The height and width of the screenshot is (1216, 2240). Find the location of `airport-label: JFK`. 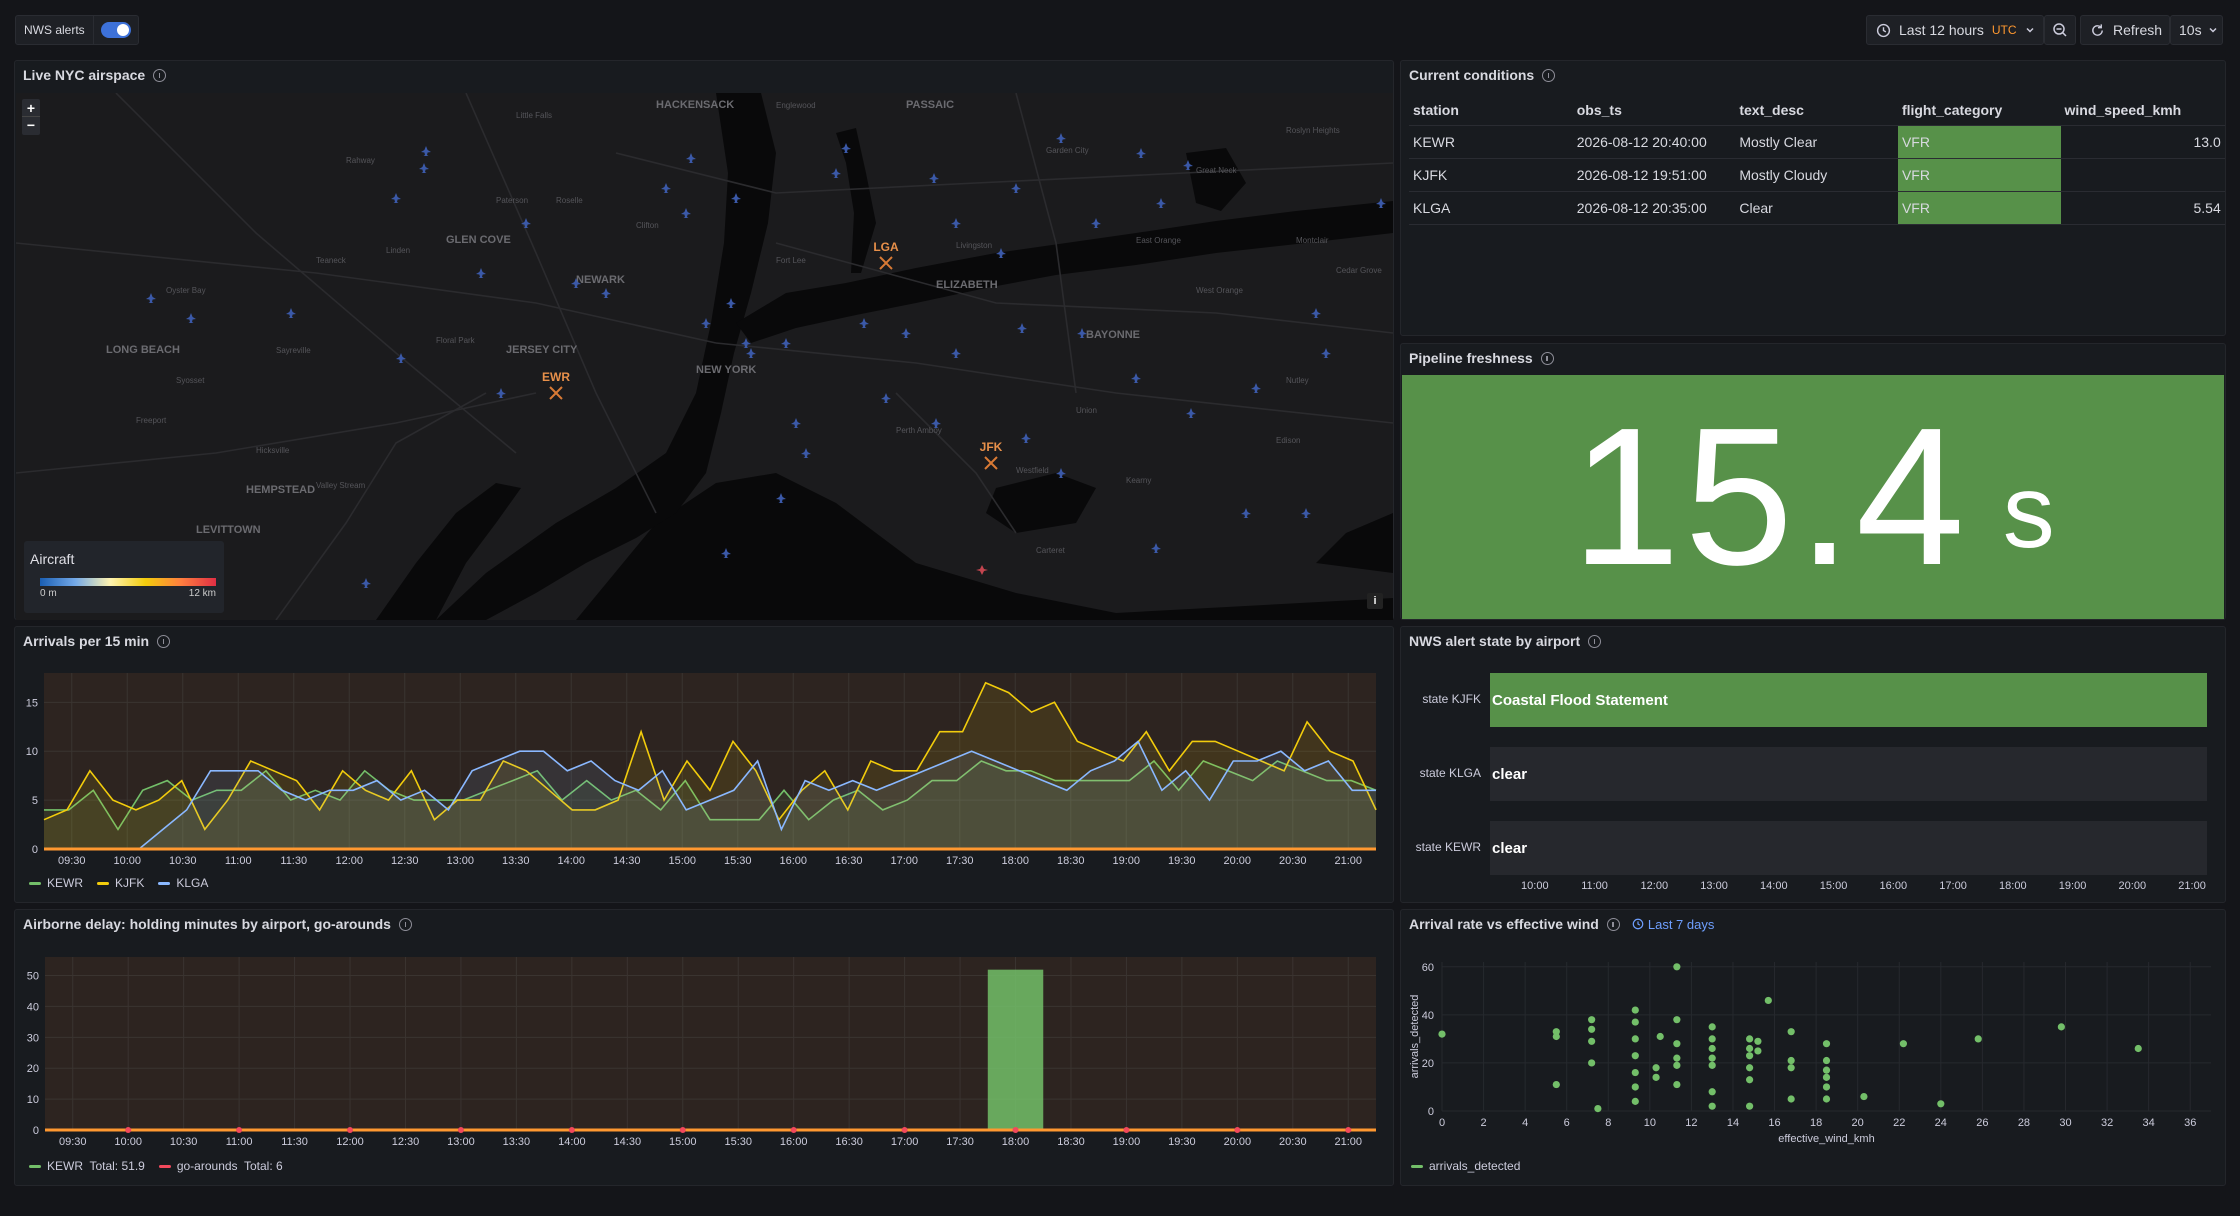

airport-label: JFK is located at coordinates (991, 447).